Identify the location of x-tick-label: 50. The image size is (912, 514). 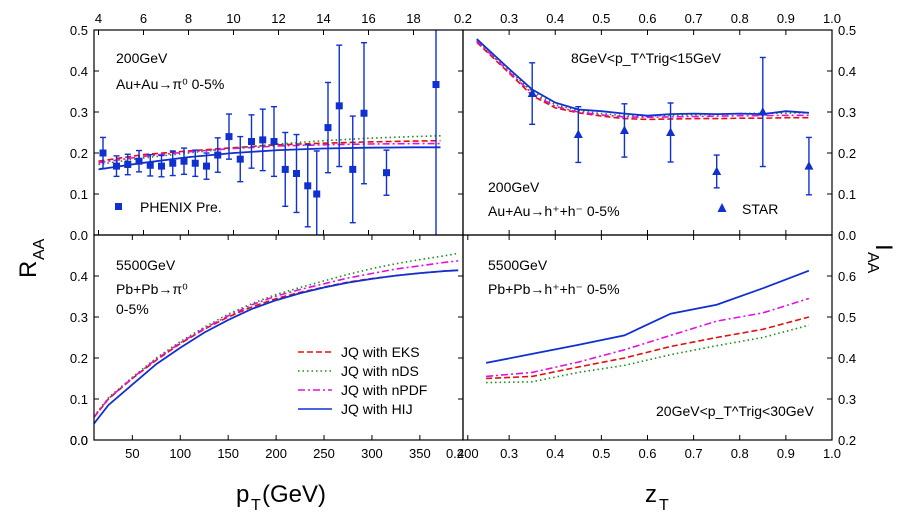
(132, 453).